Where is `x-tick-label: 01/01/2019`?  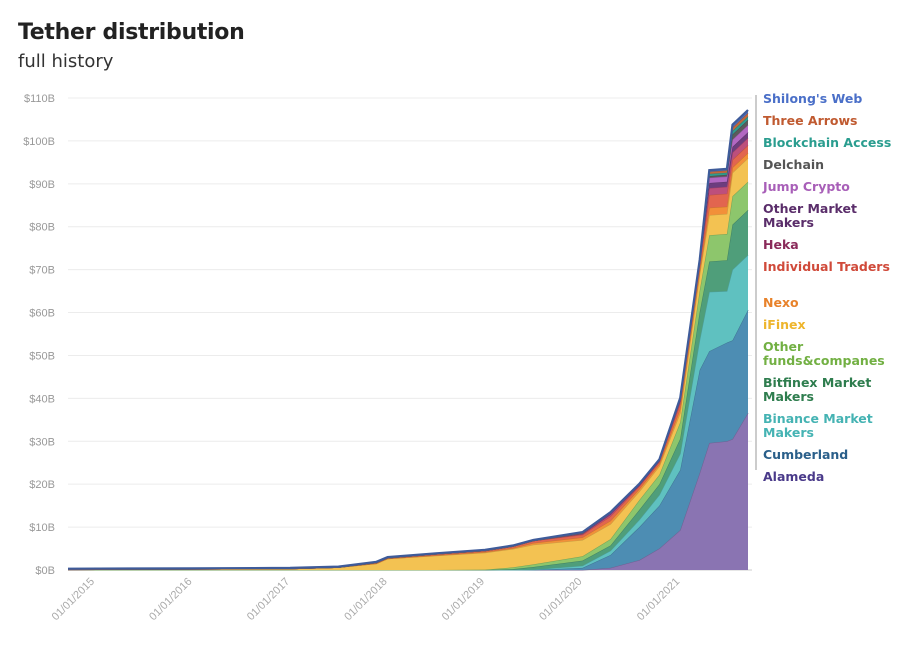 x-tick-label: 01/01/2019 is located at coordinates (463, 599).